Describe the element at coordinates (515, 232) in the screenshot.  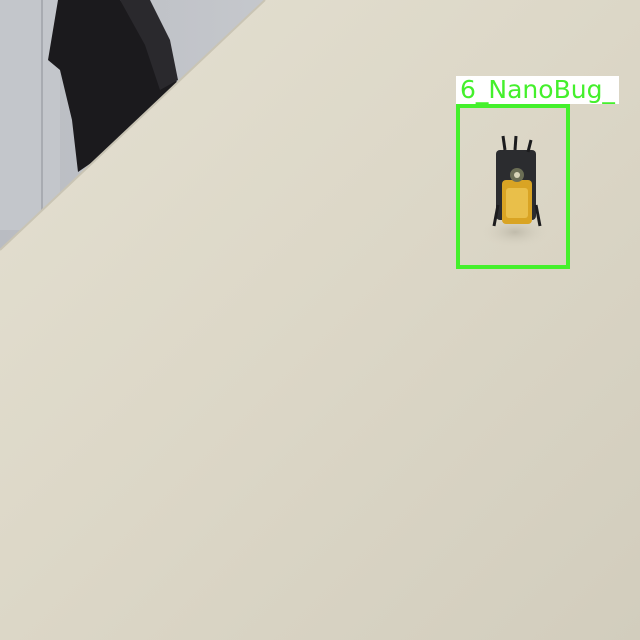
I see `robot-shadow` at that location.